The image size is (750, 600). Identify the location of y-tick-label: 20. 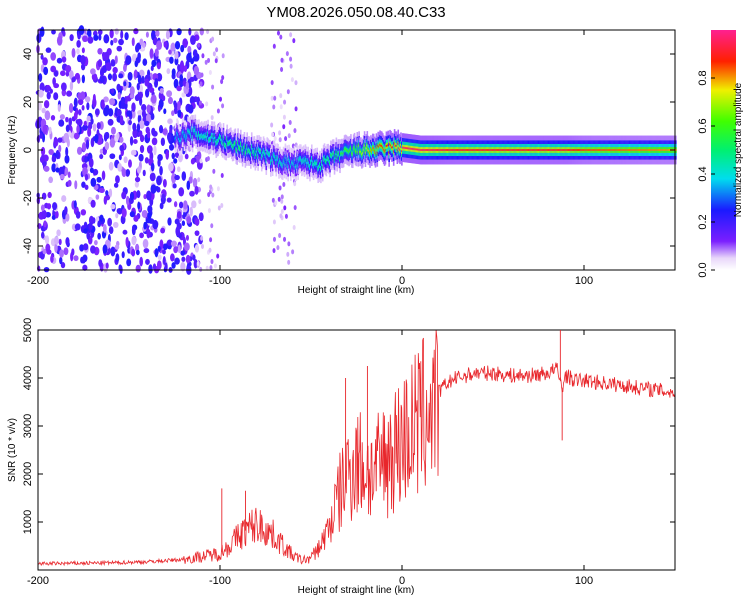
(28, 102).